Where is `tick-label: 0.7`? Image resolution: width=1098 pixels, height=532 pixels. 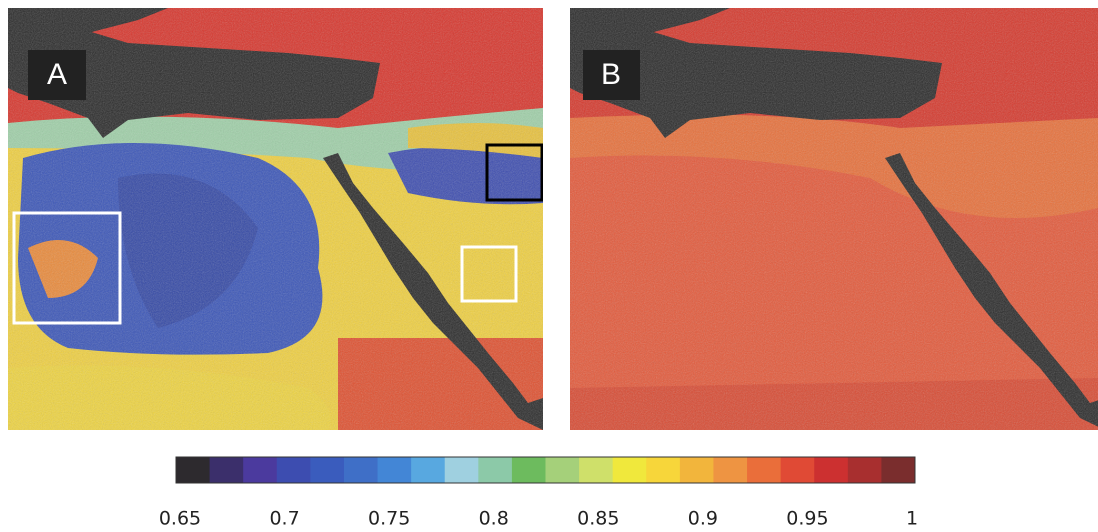 tick-label: 0.7 is located at coordinates (284, 519).